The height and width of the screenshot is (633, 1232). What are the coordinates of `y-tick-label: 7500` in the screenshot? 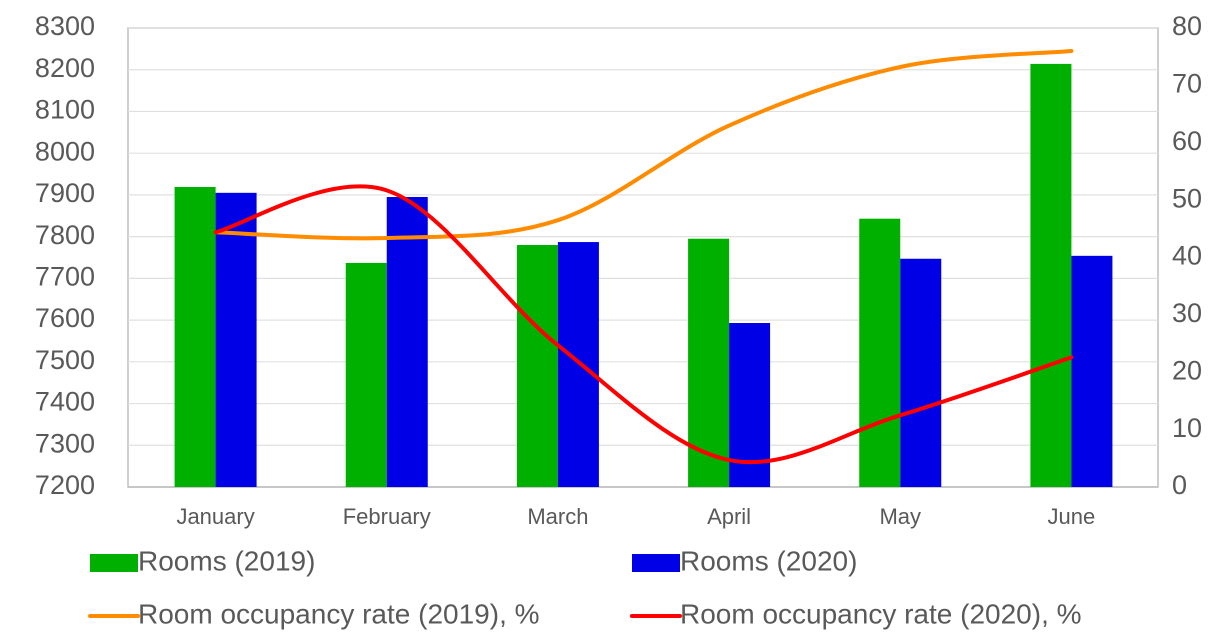 It's located at (65, 360).